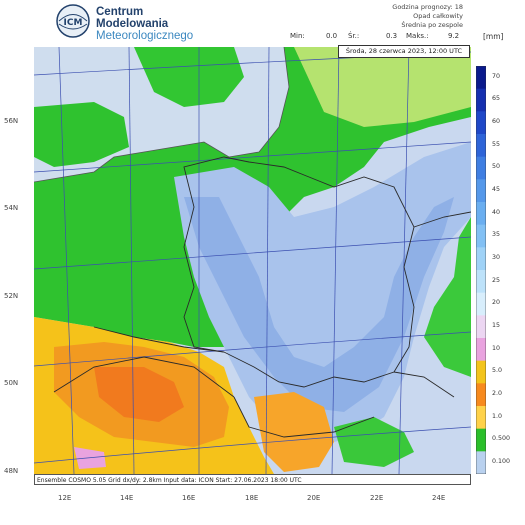  What do you see at coordinates (496, 167) in the screenshot?
I see `colorbar-tick-label: 50` at bounding box center [496, 167].